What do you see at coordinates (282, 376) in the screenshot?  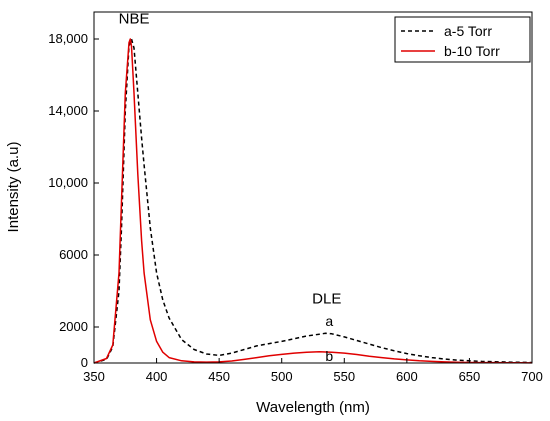 I see `x-tick-label: 500` at bounding box center [282, 376].